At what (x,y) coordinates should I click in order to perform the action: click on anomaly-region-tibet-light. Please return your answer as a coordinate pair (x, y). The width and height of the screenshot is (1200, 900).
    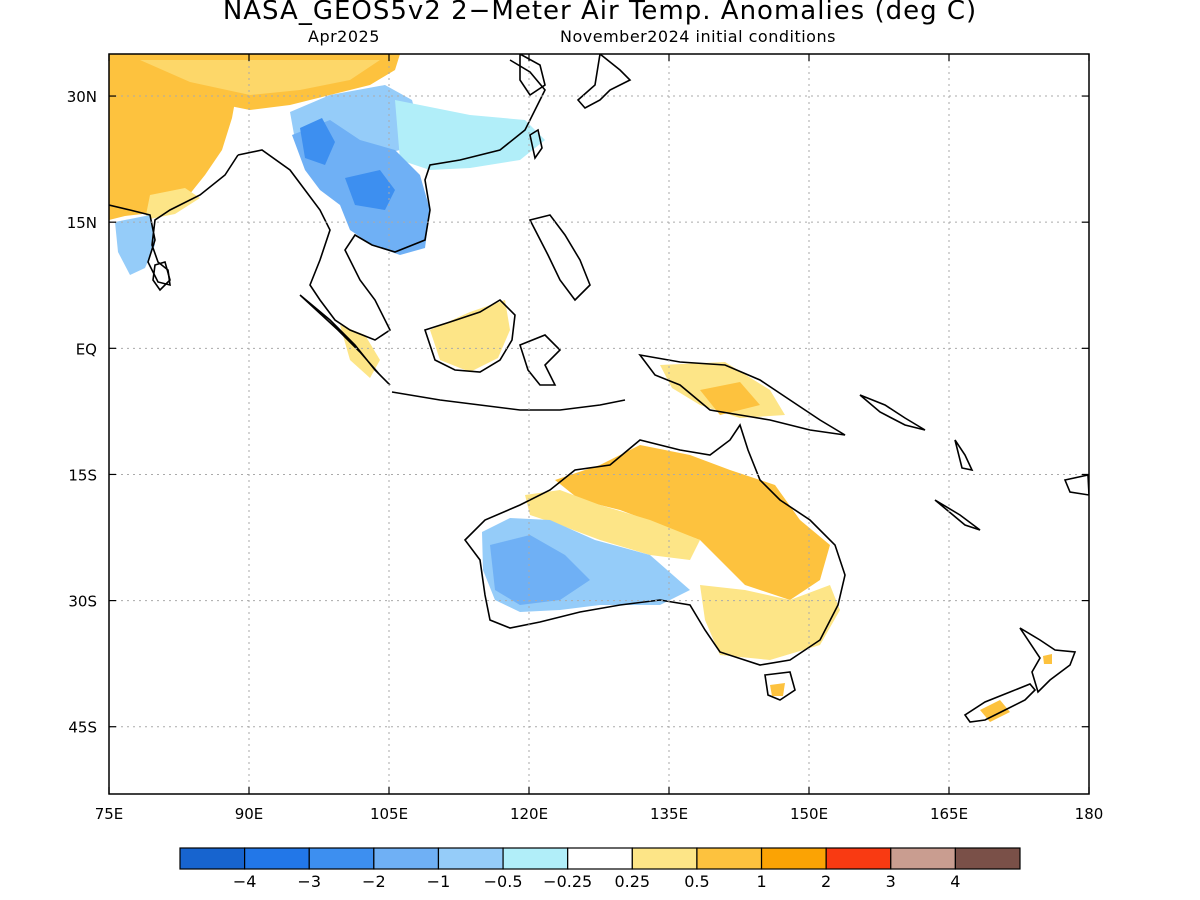
    Looking at the image, I should click on (260, 77).